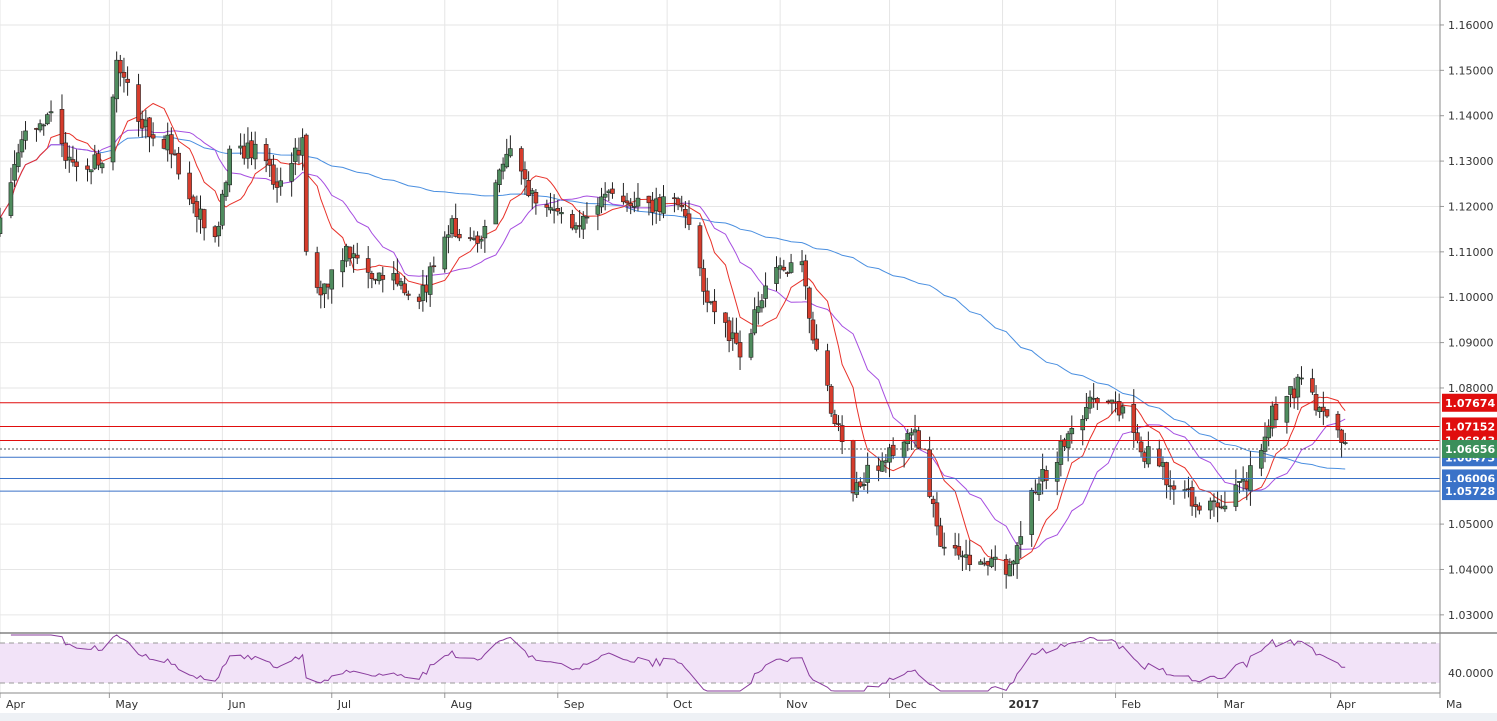 The width and height of the screenshot is (1497, 721). Describe the element at coordinates (1471, 161) in the screenshot. I see `y-tick-label: 1.13000` at that location.